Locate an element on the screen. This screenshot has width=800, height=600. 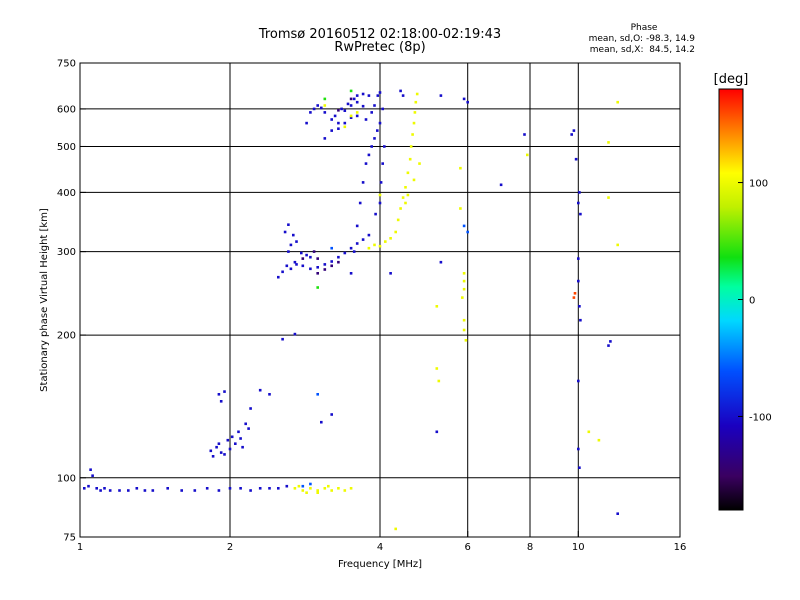
y-axis-label: Stationary phase Virtual Height [km] is located at coordinates (44, 300).